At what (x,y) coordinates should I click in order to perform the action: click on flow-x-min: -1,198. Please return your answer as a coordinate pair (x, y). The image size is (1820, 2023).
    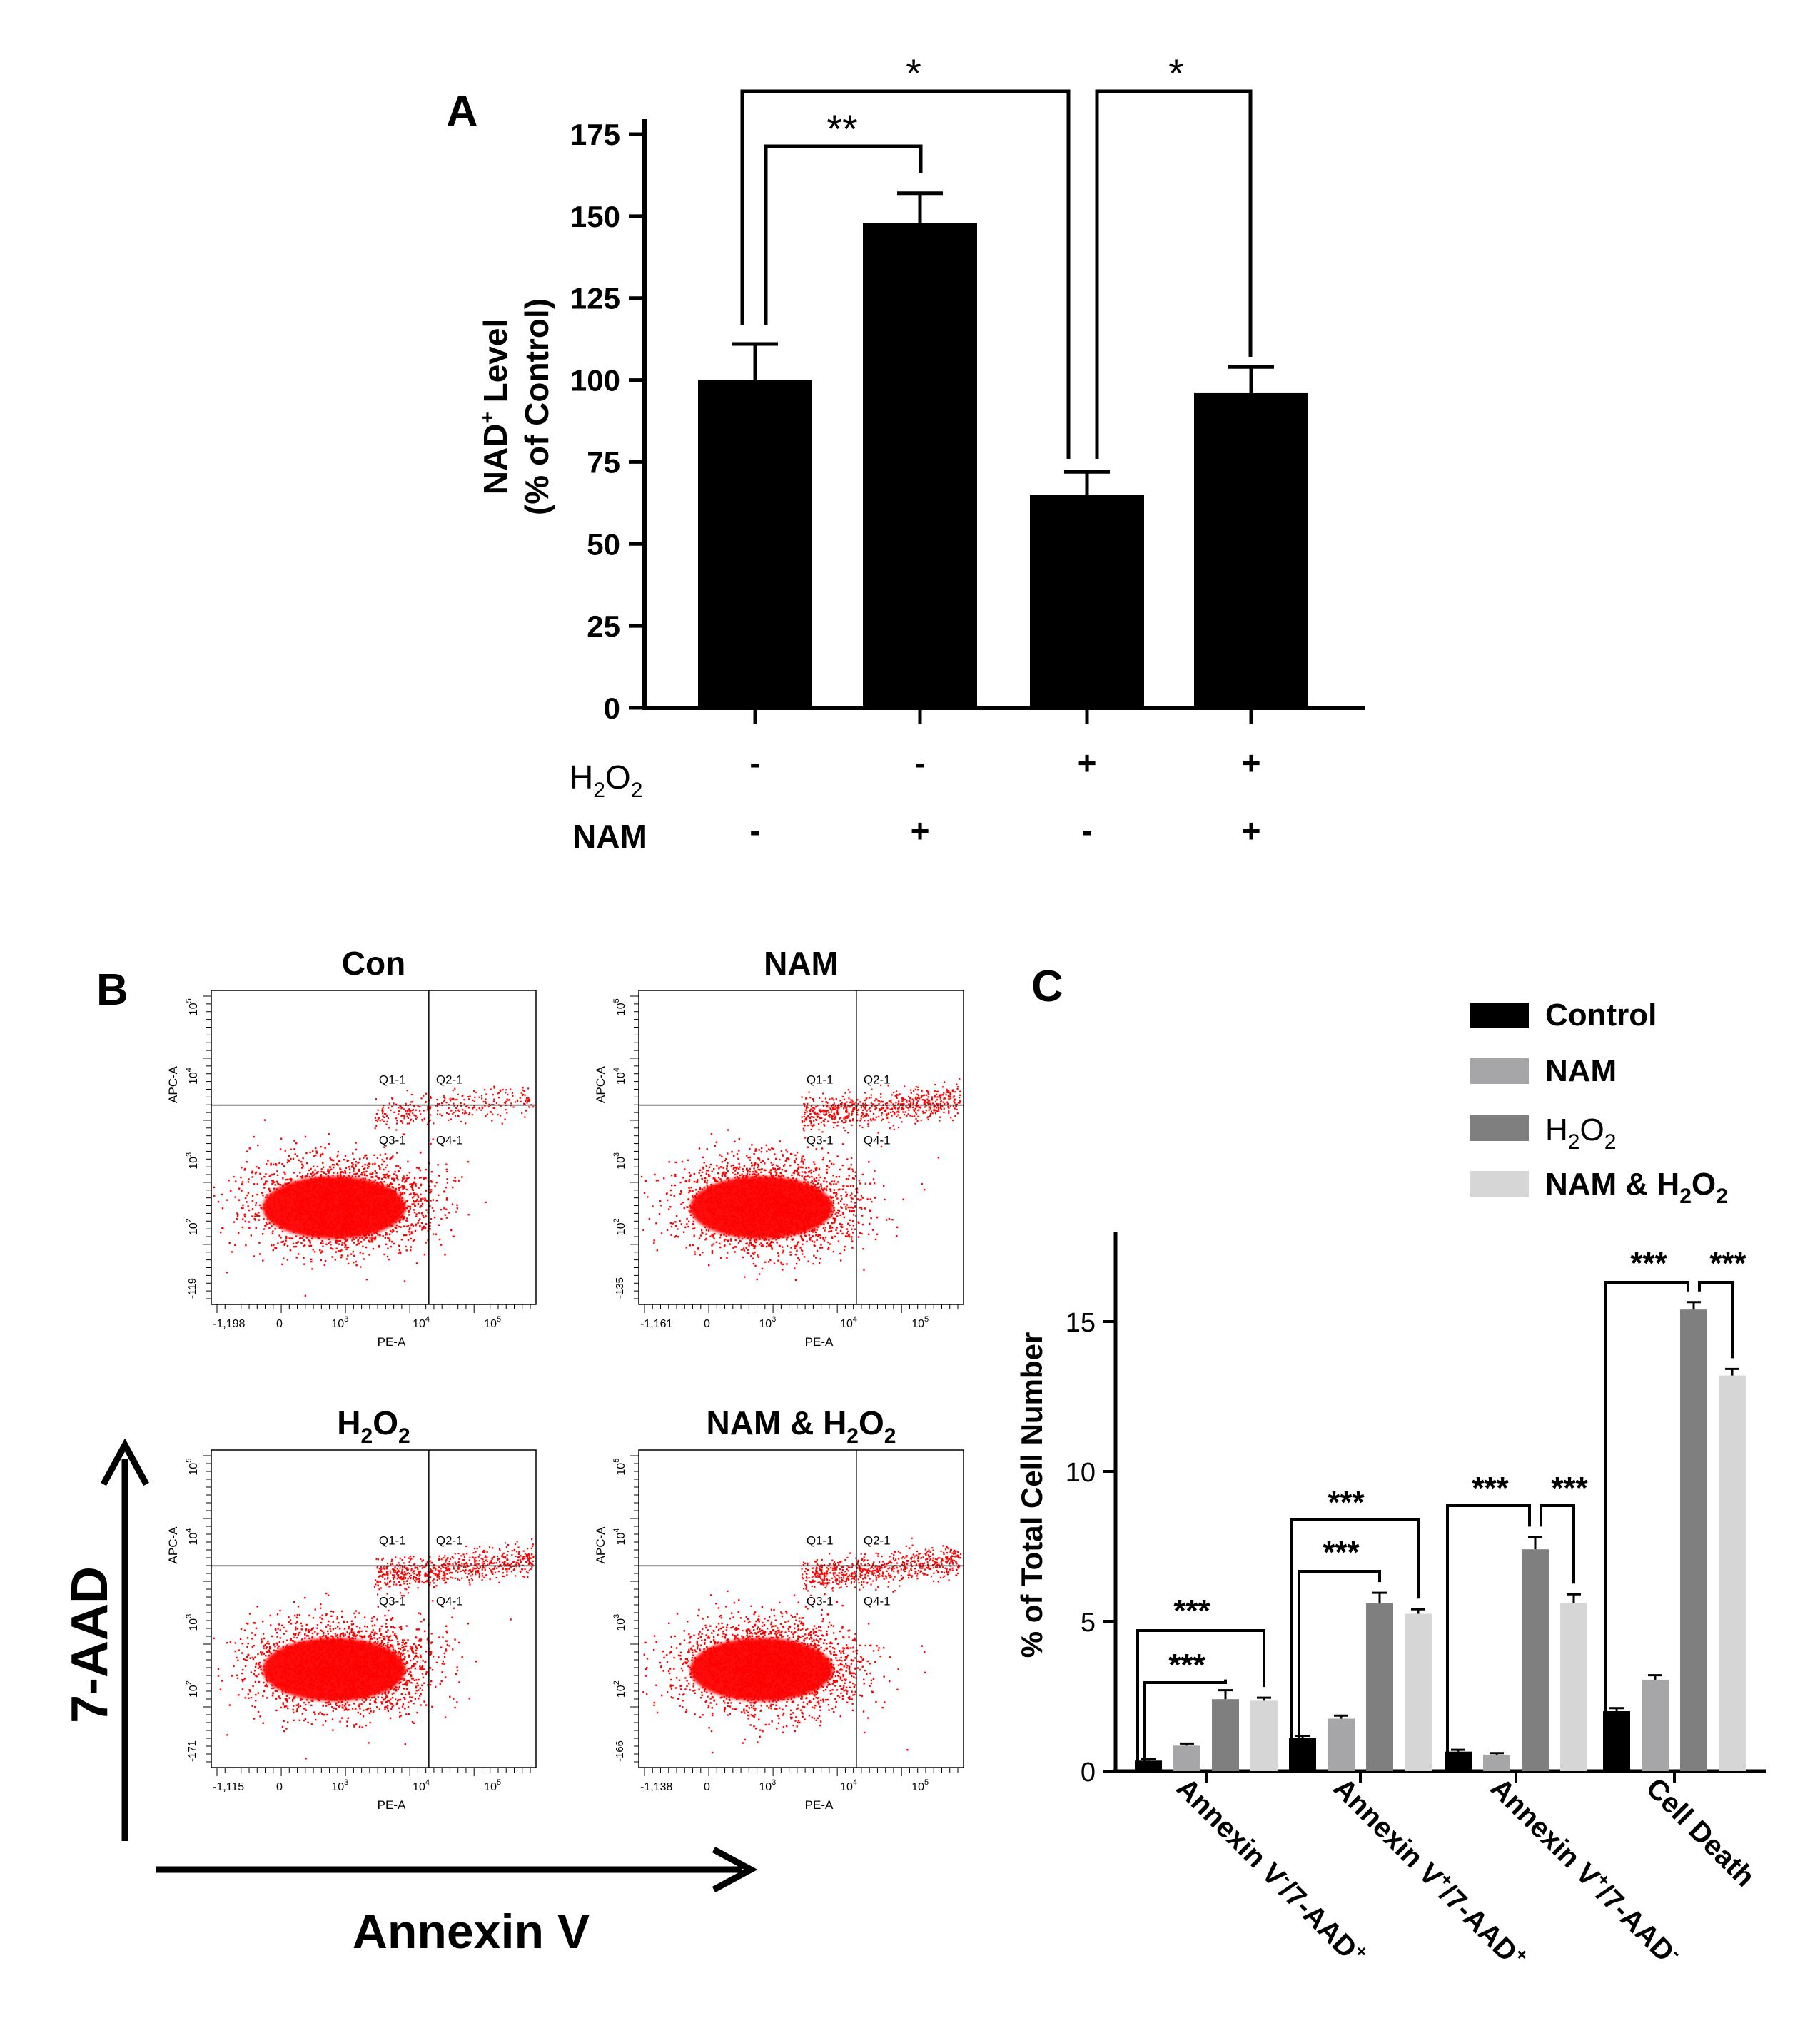
    Looking at the image, I should click on (229, 1324).